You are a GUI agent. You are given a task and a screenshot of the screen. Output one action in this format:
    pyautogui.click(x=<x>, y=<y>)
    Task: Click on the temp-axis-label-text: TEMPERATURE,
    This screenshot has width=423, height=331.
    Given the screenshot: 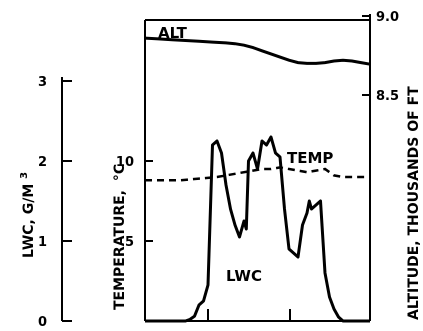 What is the action you would take?
    pyautogui.click(x=120, y=250)
    